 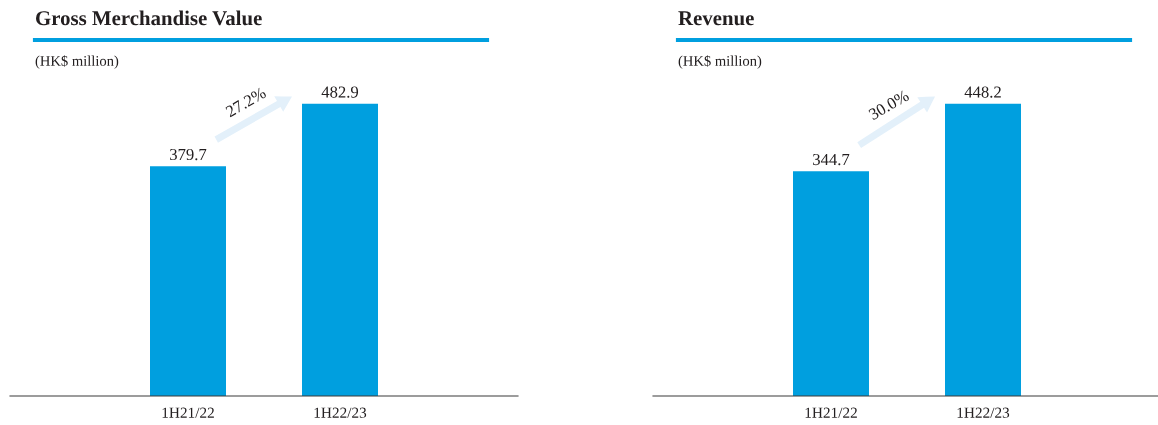 I want to click on data-label: 344.7, so click(x=831, y=159).